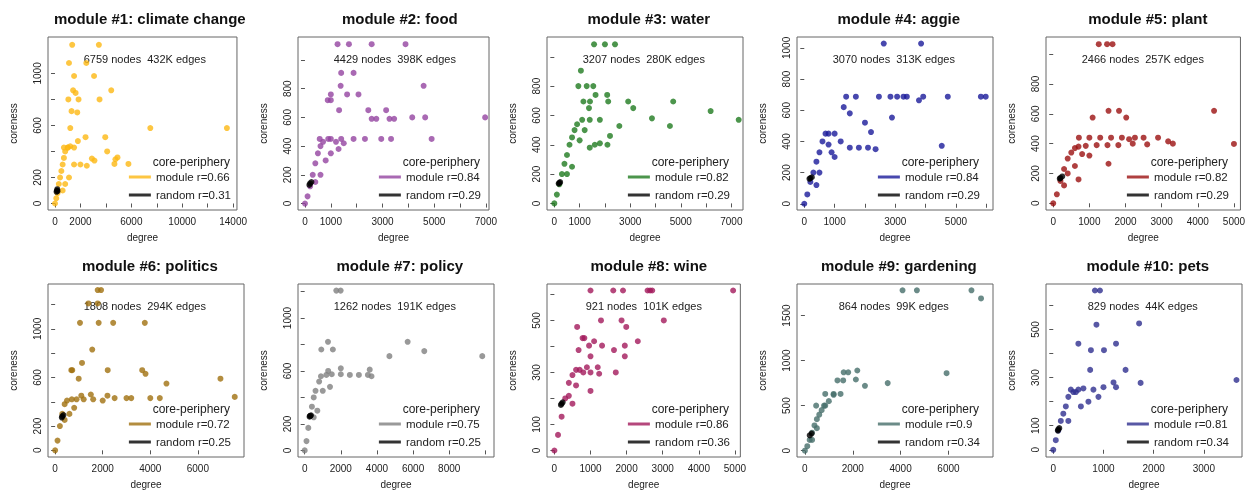 The height and width of the screenshot is (493, 1248). I want to click on legend-label: module r=0.84, so click(442, 177).